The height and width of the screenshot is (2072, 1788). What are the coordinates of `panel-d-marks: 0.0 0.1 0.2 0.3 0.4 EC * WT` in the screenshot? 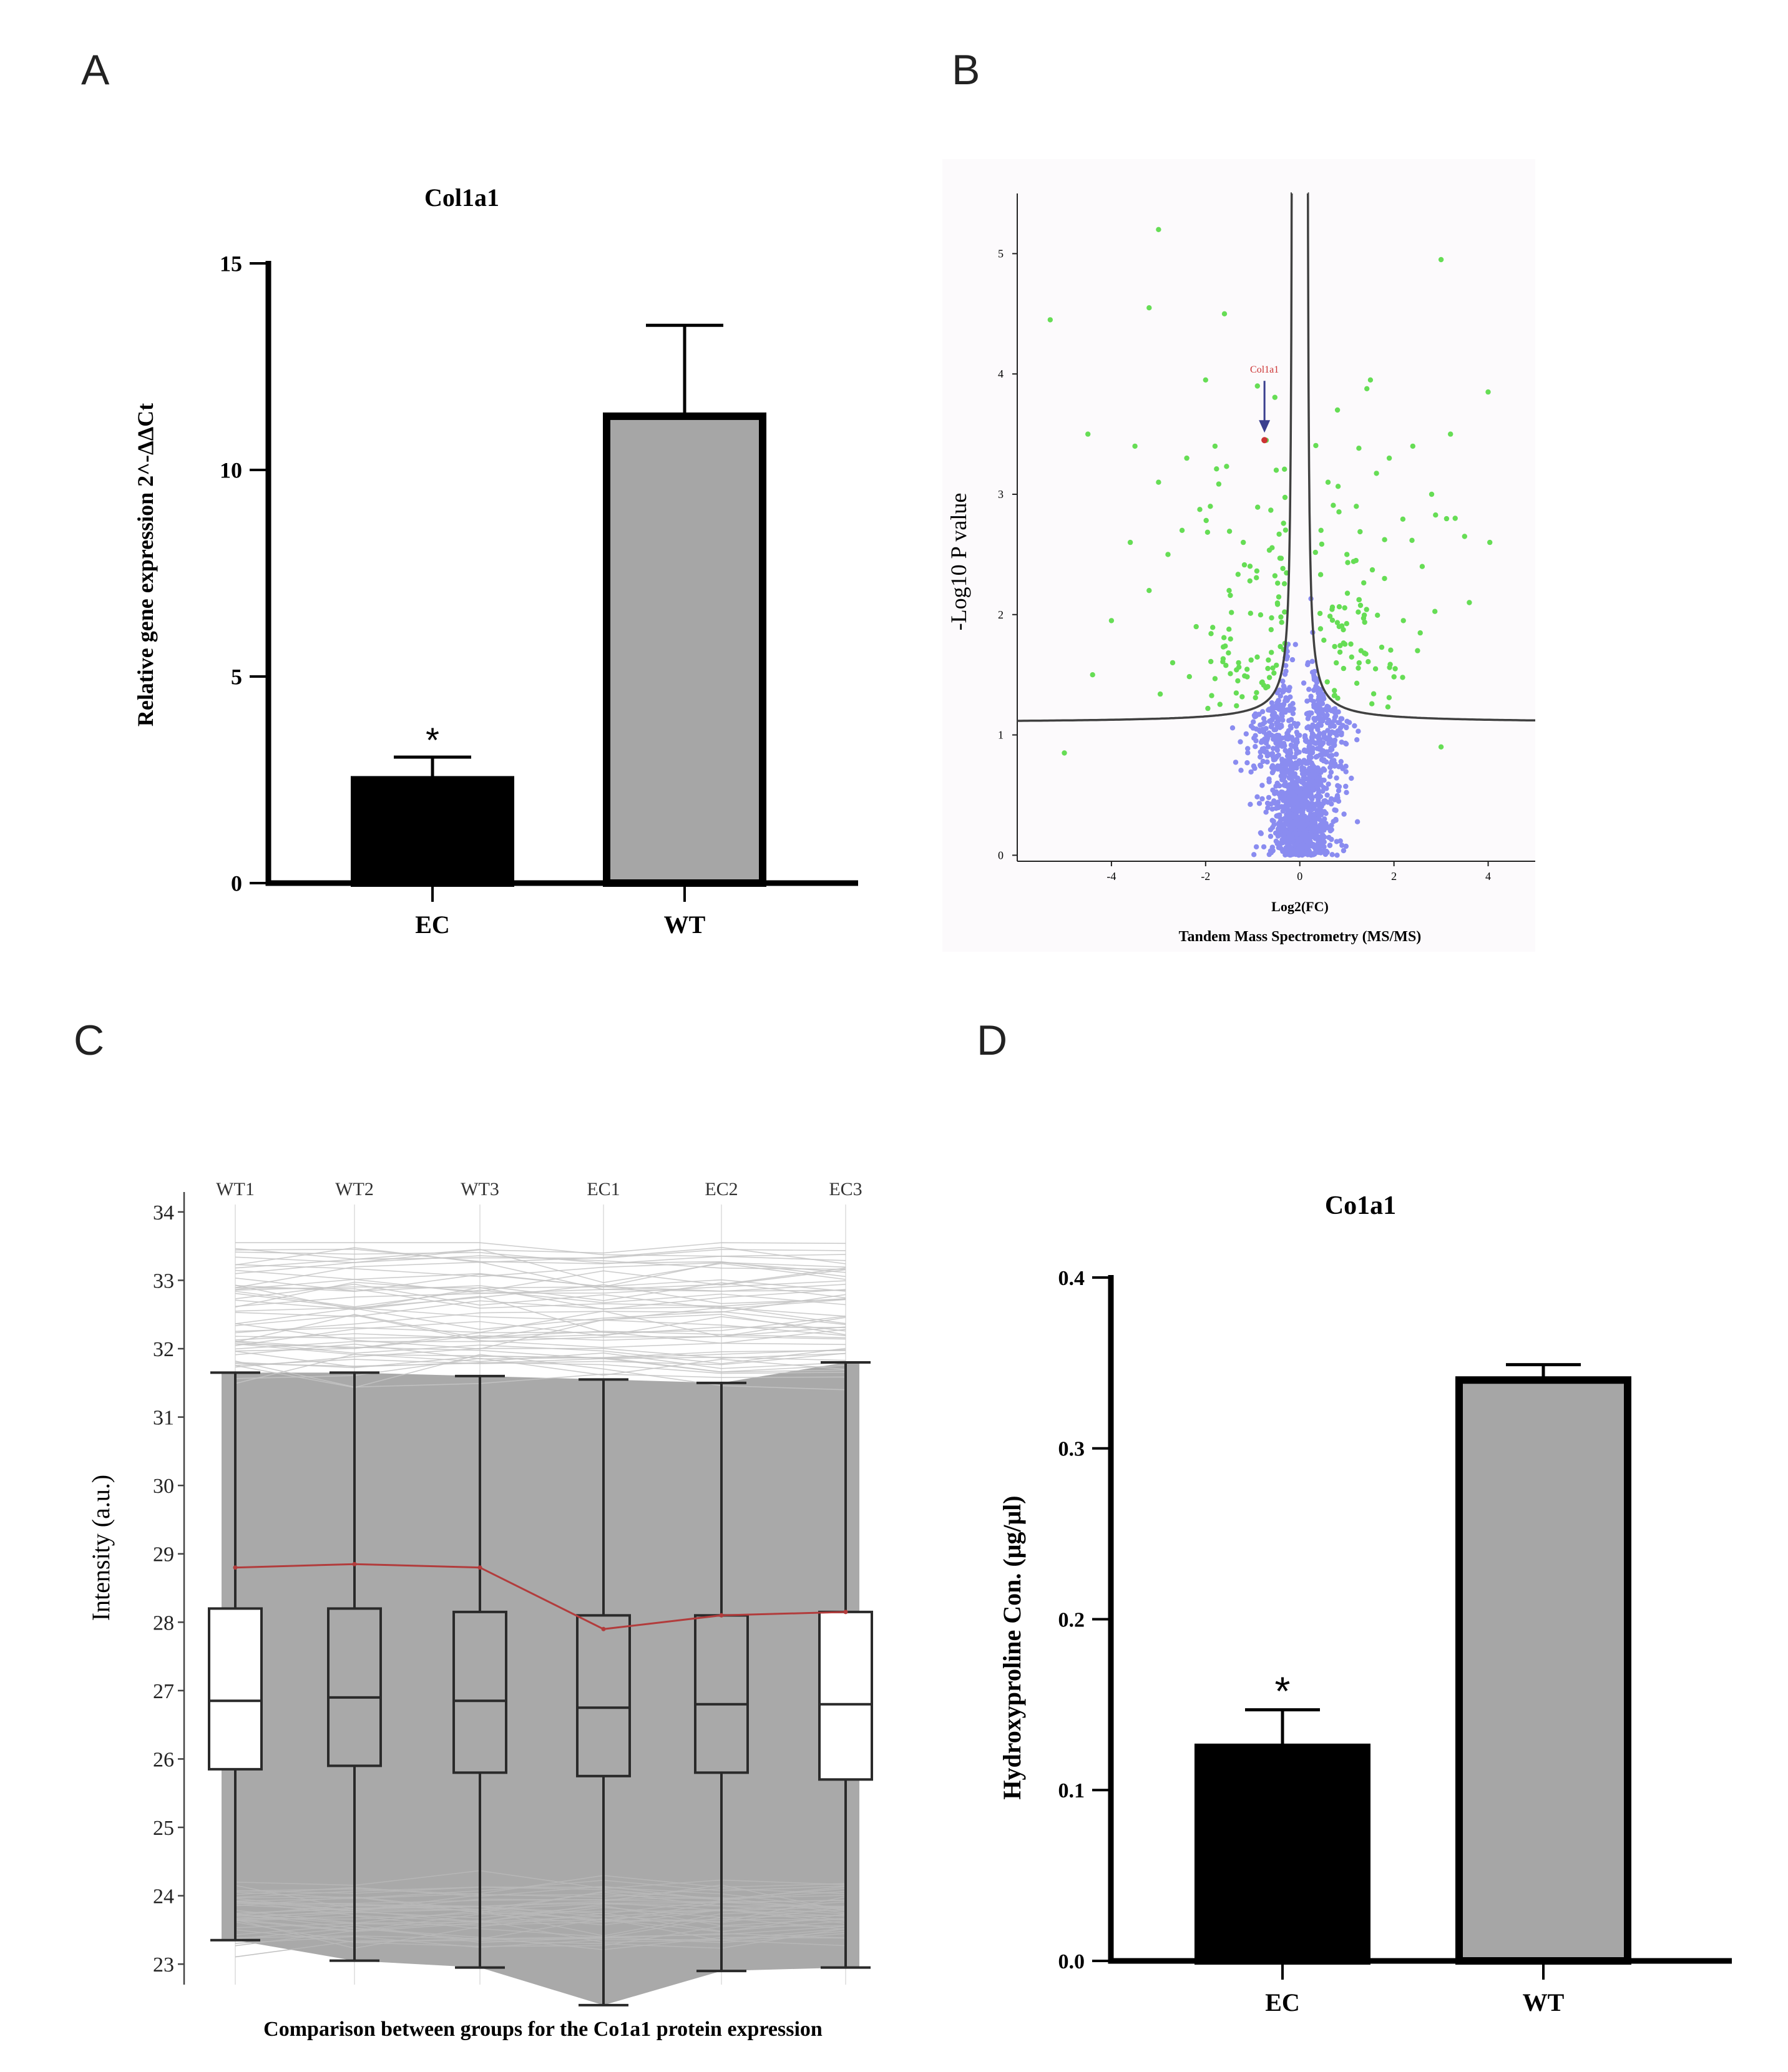 It's located at (1395, 1641).